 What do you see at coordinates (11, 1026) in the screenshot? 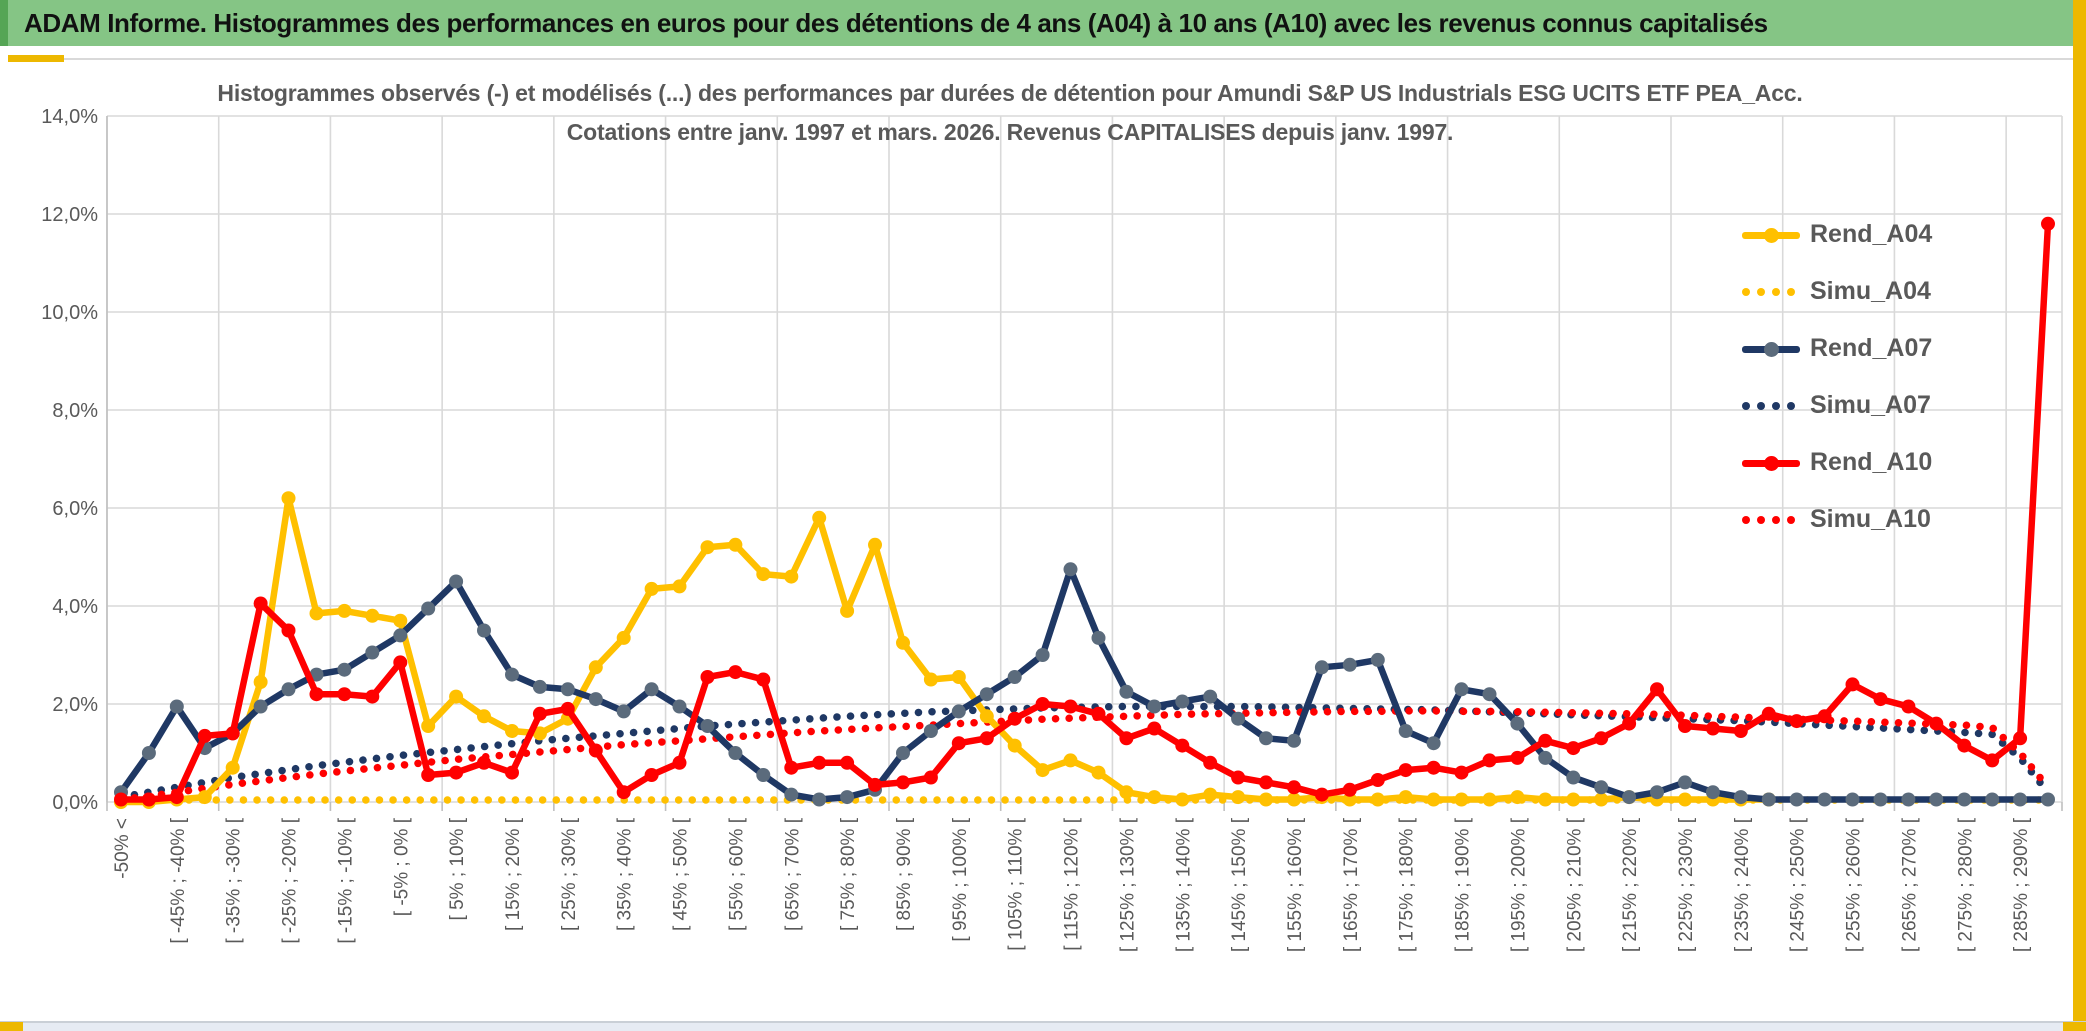
I see `bottom-left-gold-square` at bounding box center [11, 1026].